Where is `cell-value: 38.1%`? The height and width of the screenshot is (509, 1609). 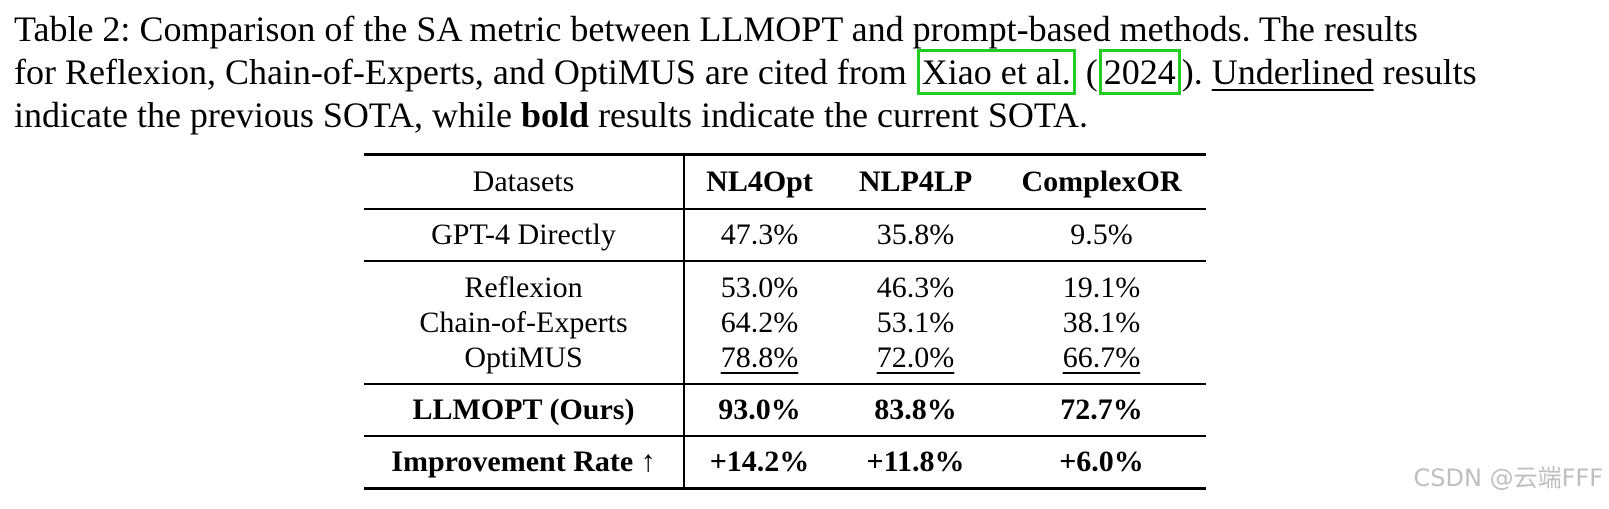 cell-value: 38.1% is located at coordinates (1101, 322).